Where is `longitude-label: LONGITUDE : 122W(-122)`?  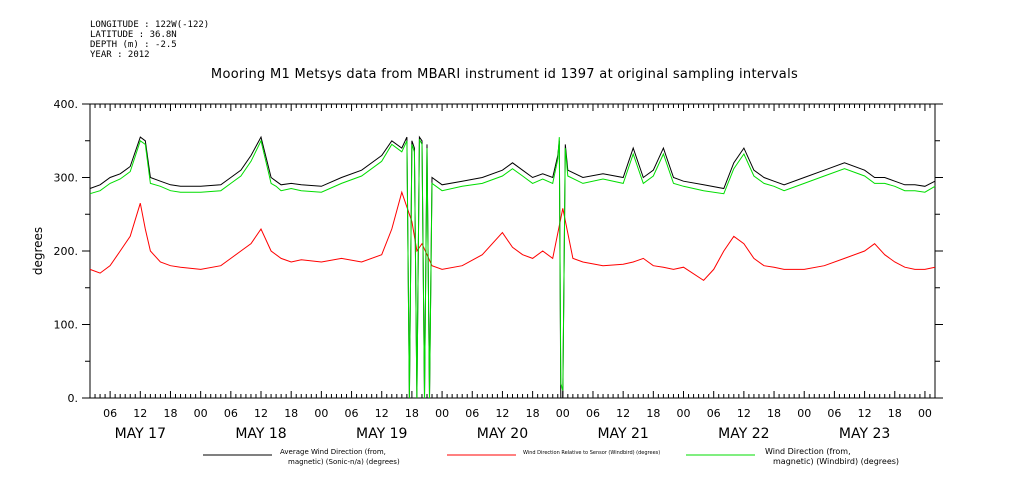 longitude-label: LONGITUDE : 122W(-122) is located at coordinates (150, 25).